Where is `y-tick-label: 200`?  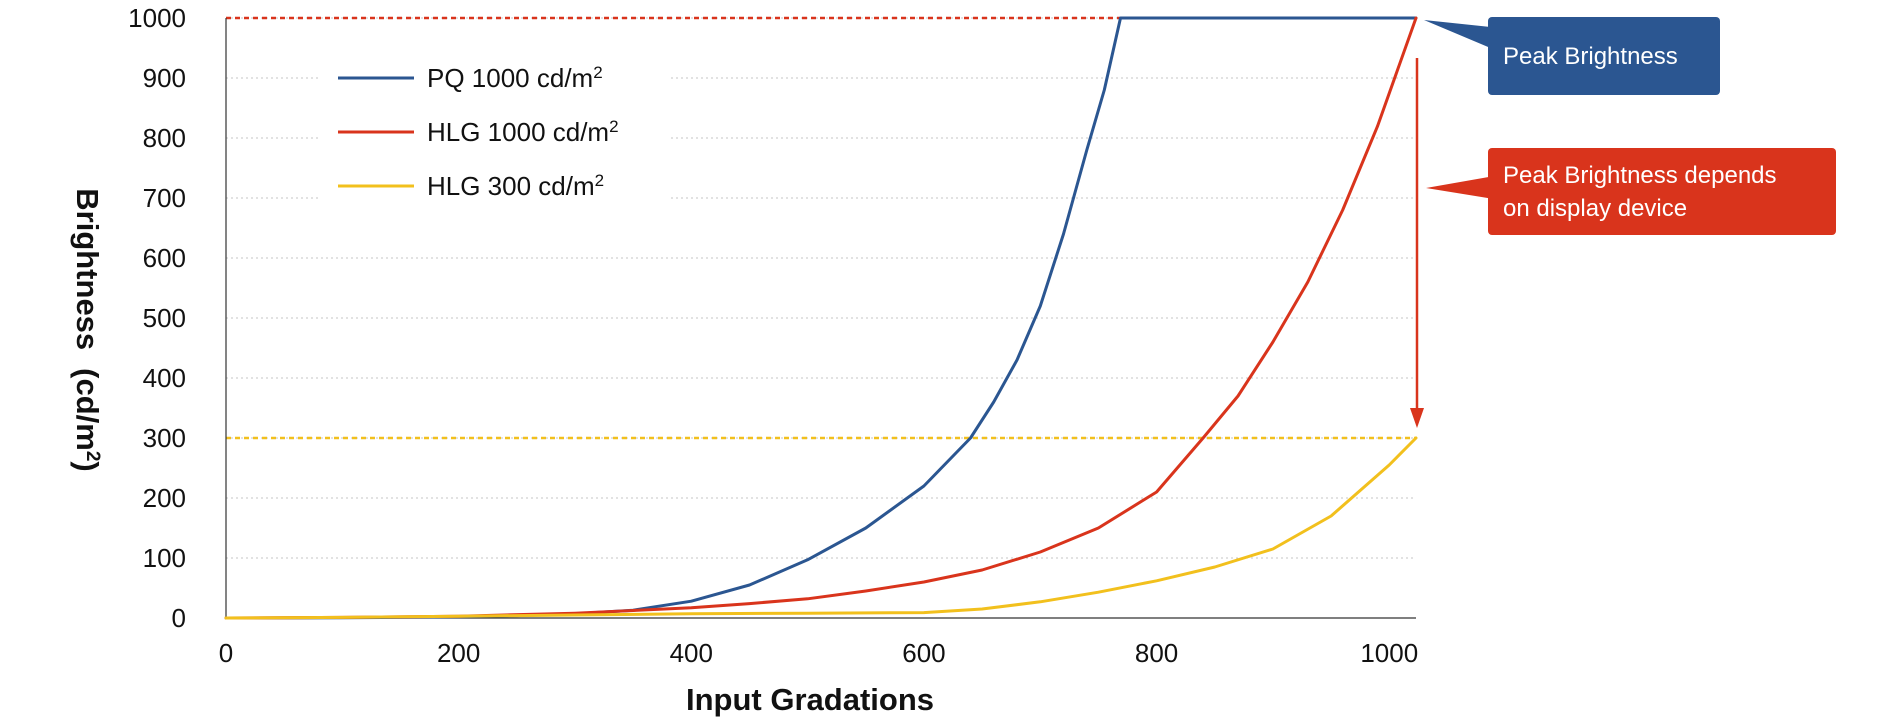 y-tick-label: 200 is located at coordinates (164, 498).